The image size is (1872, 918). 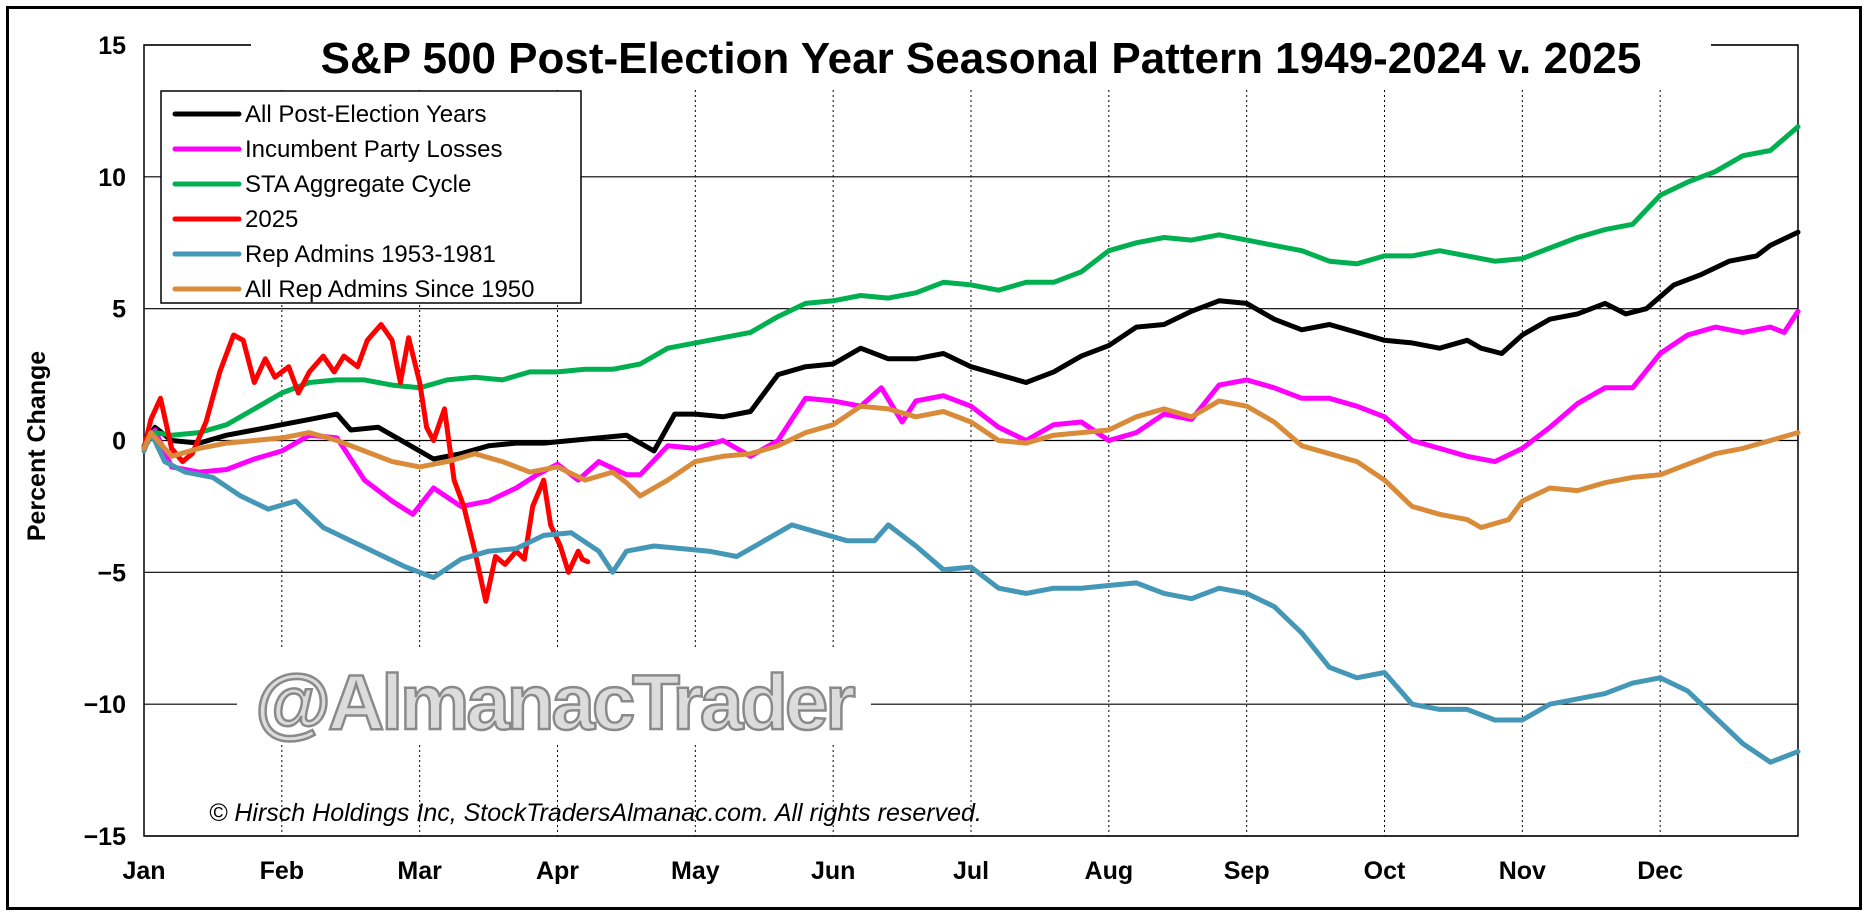 What do you see at coordinates (390, 289) in the screenshot?
I see `legend-entry-label: All Rep Admins Since 1950` at bounding box center [390, 289].